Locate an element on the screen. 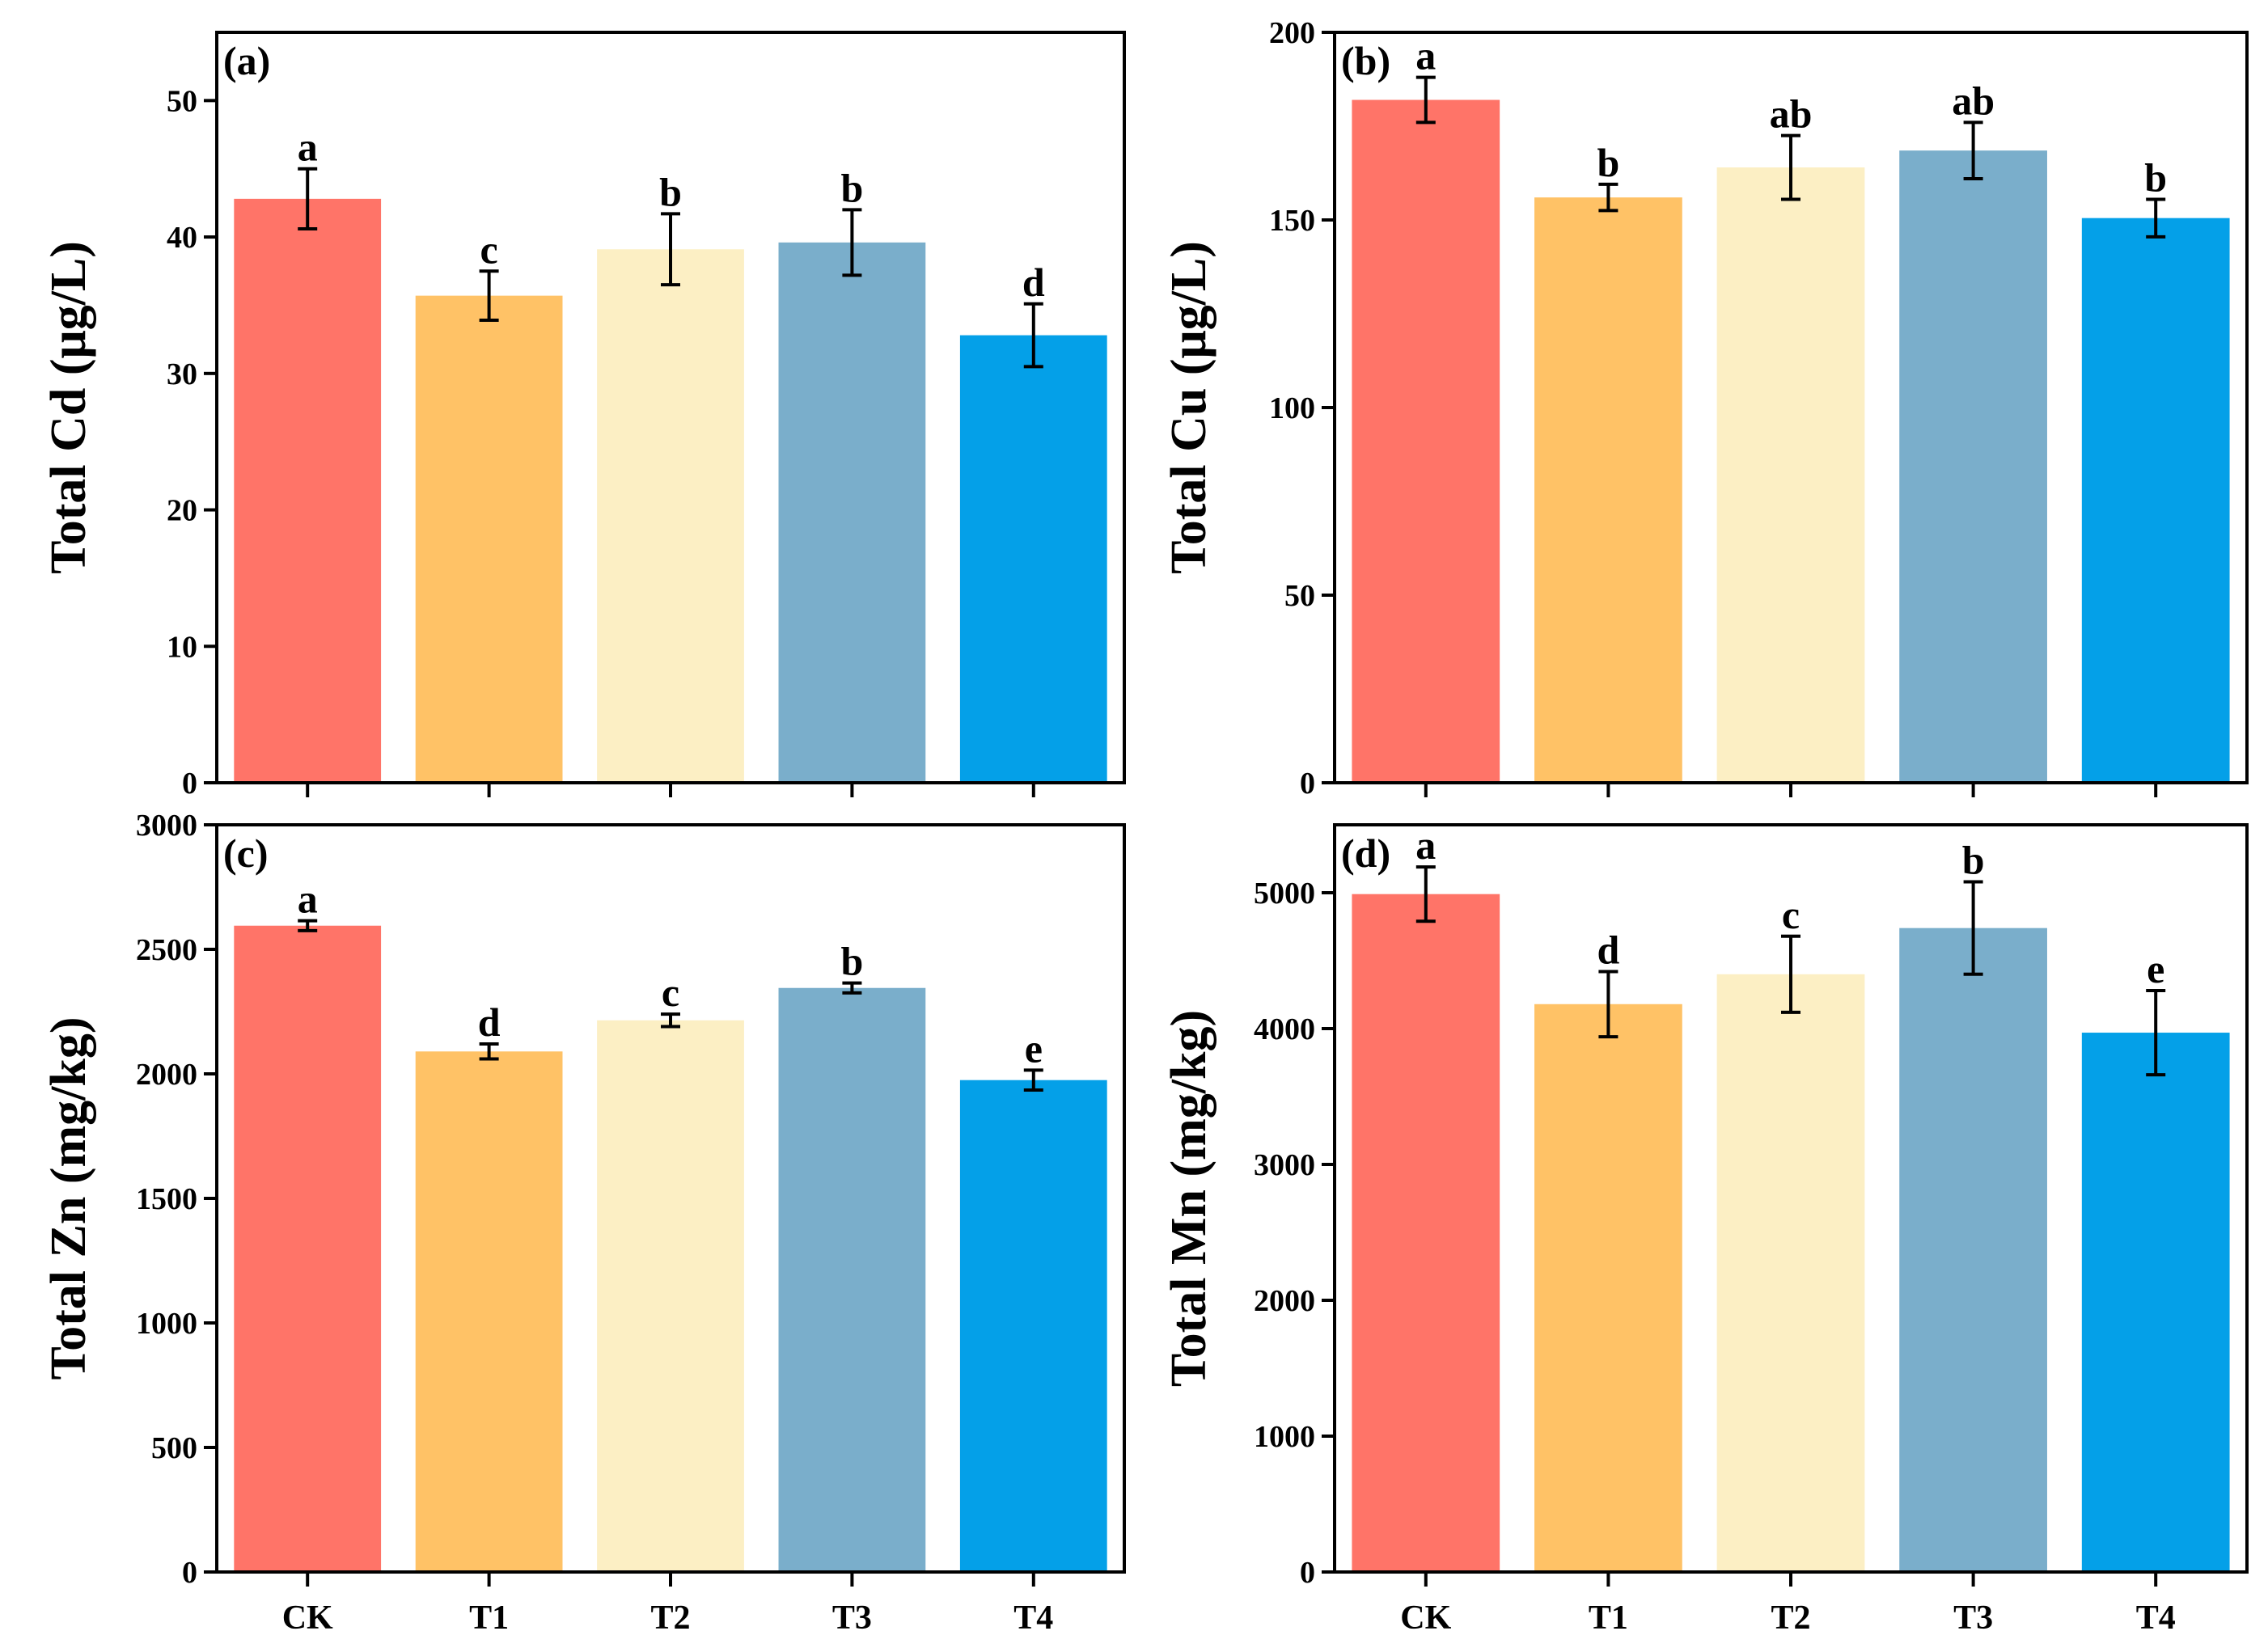  y-axis-title: Total Mn (mg/kg) is located at coordinates (1190, 1198).